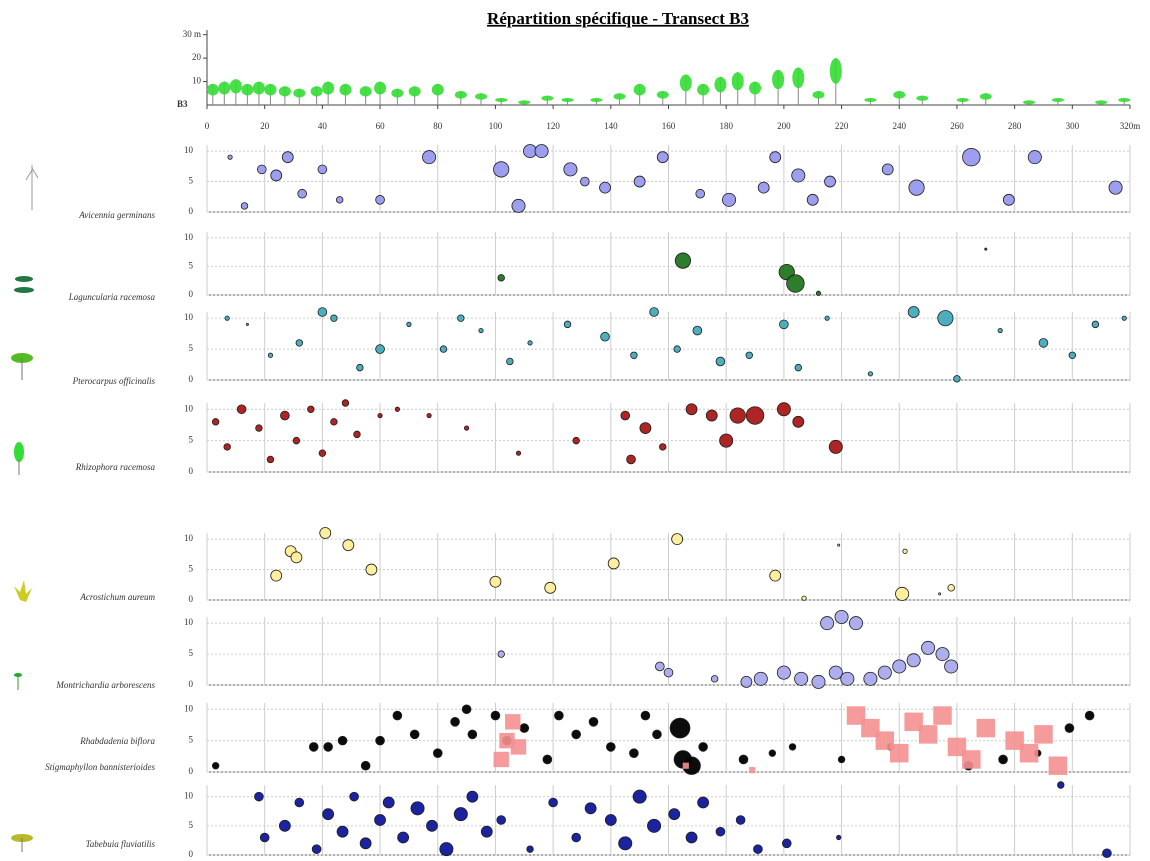 The image size is (1150, 861). I want to click on species-label: Tabebuia fluviatilis, so click(121, 844).